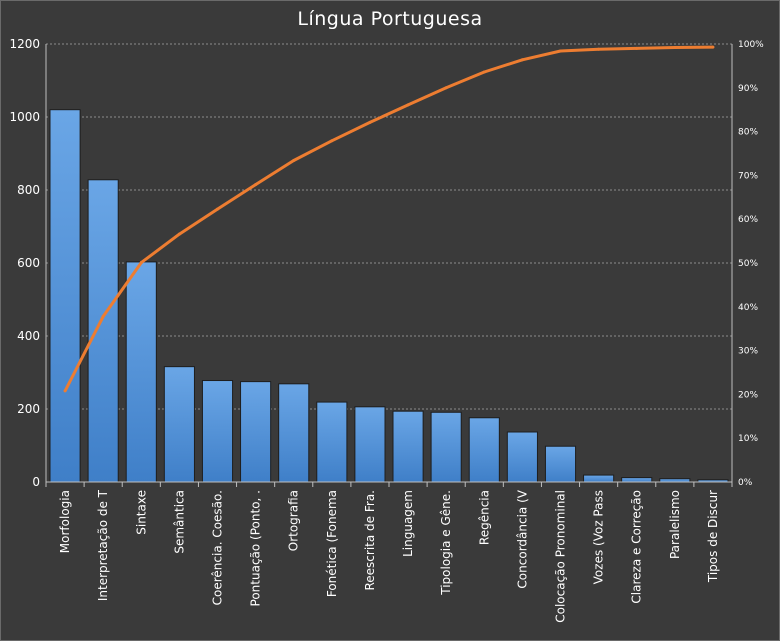 This screenshot has height=641, width=780. Describe the element at coordinates (484, 517) in the screenshot. I see `category-label: Regência` at that location.